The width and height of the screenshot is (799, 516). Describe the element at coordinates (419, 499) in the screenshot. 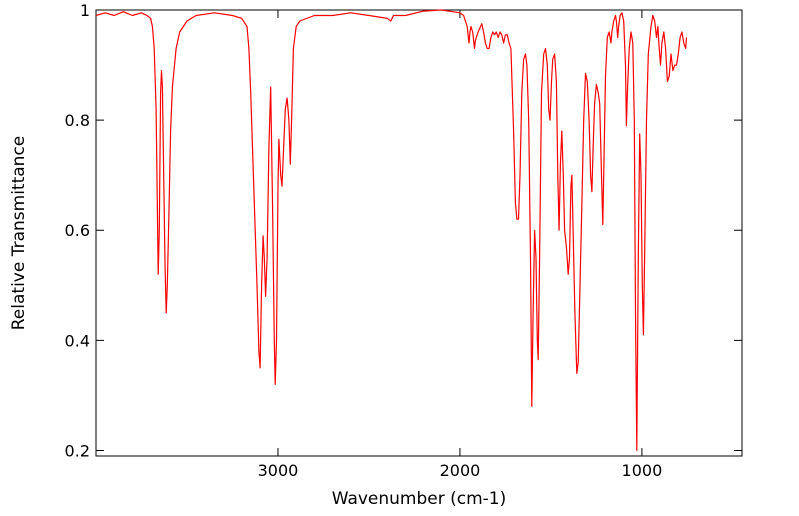

I see `x-axis-title: Wavenumber (cm-1)` at that location.